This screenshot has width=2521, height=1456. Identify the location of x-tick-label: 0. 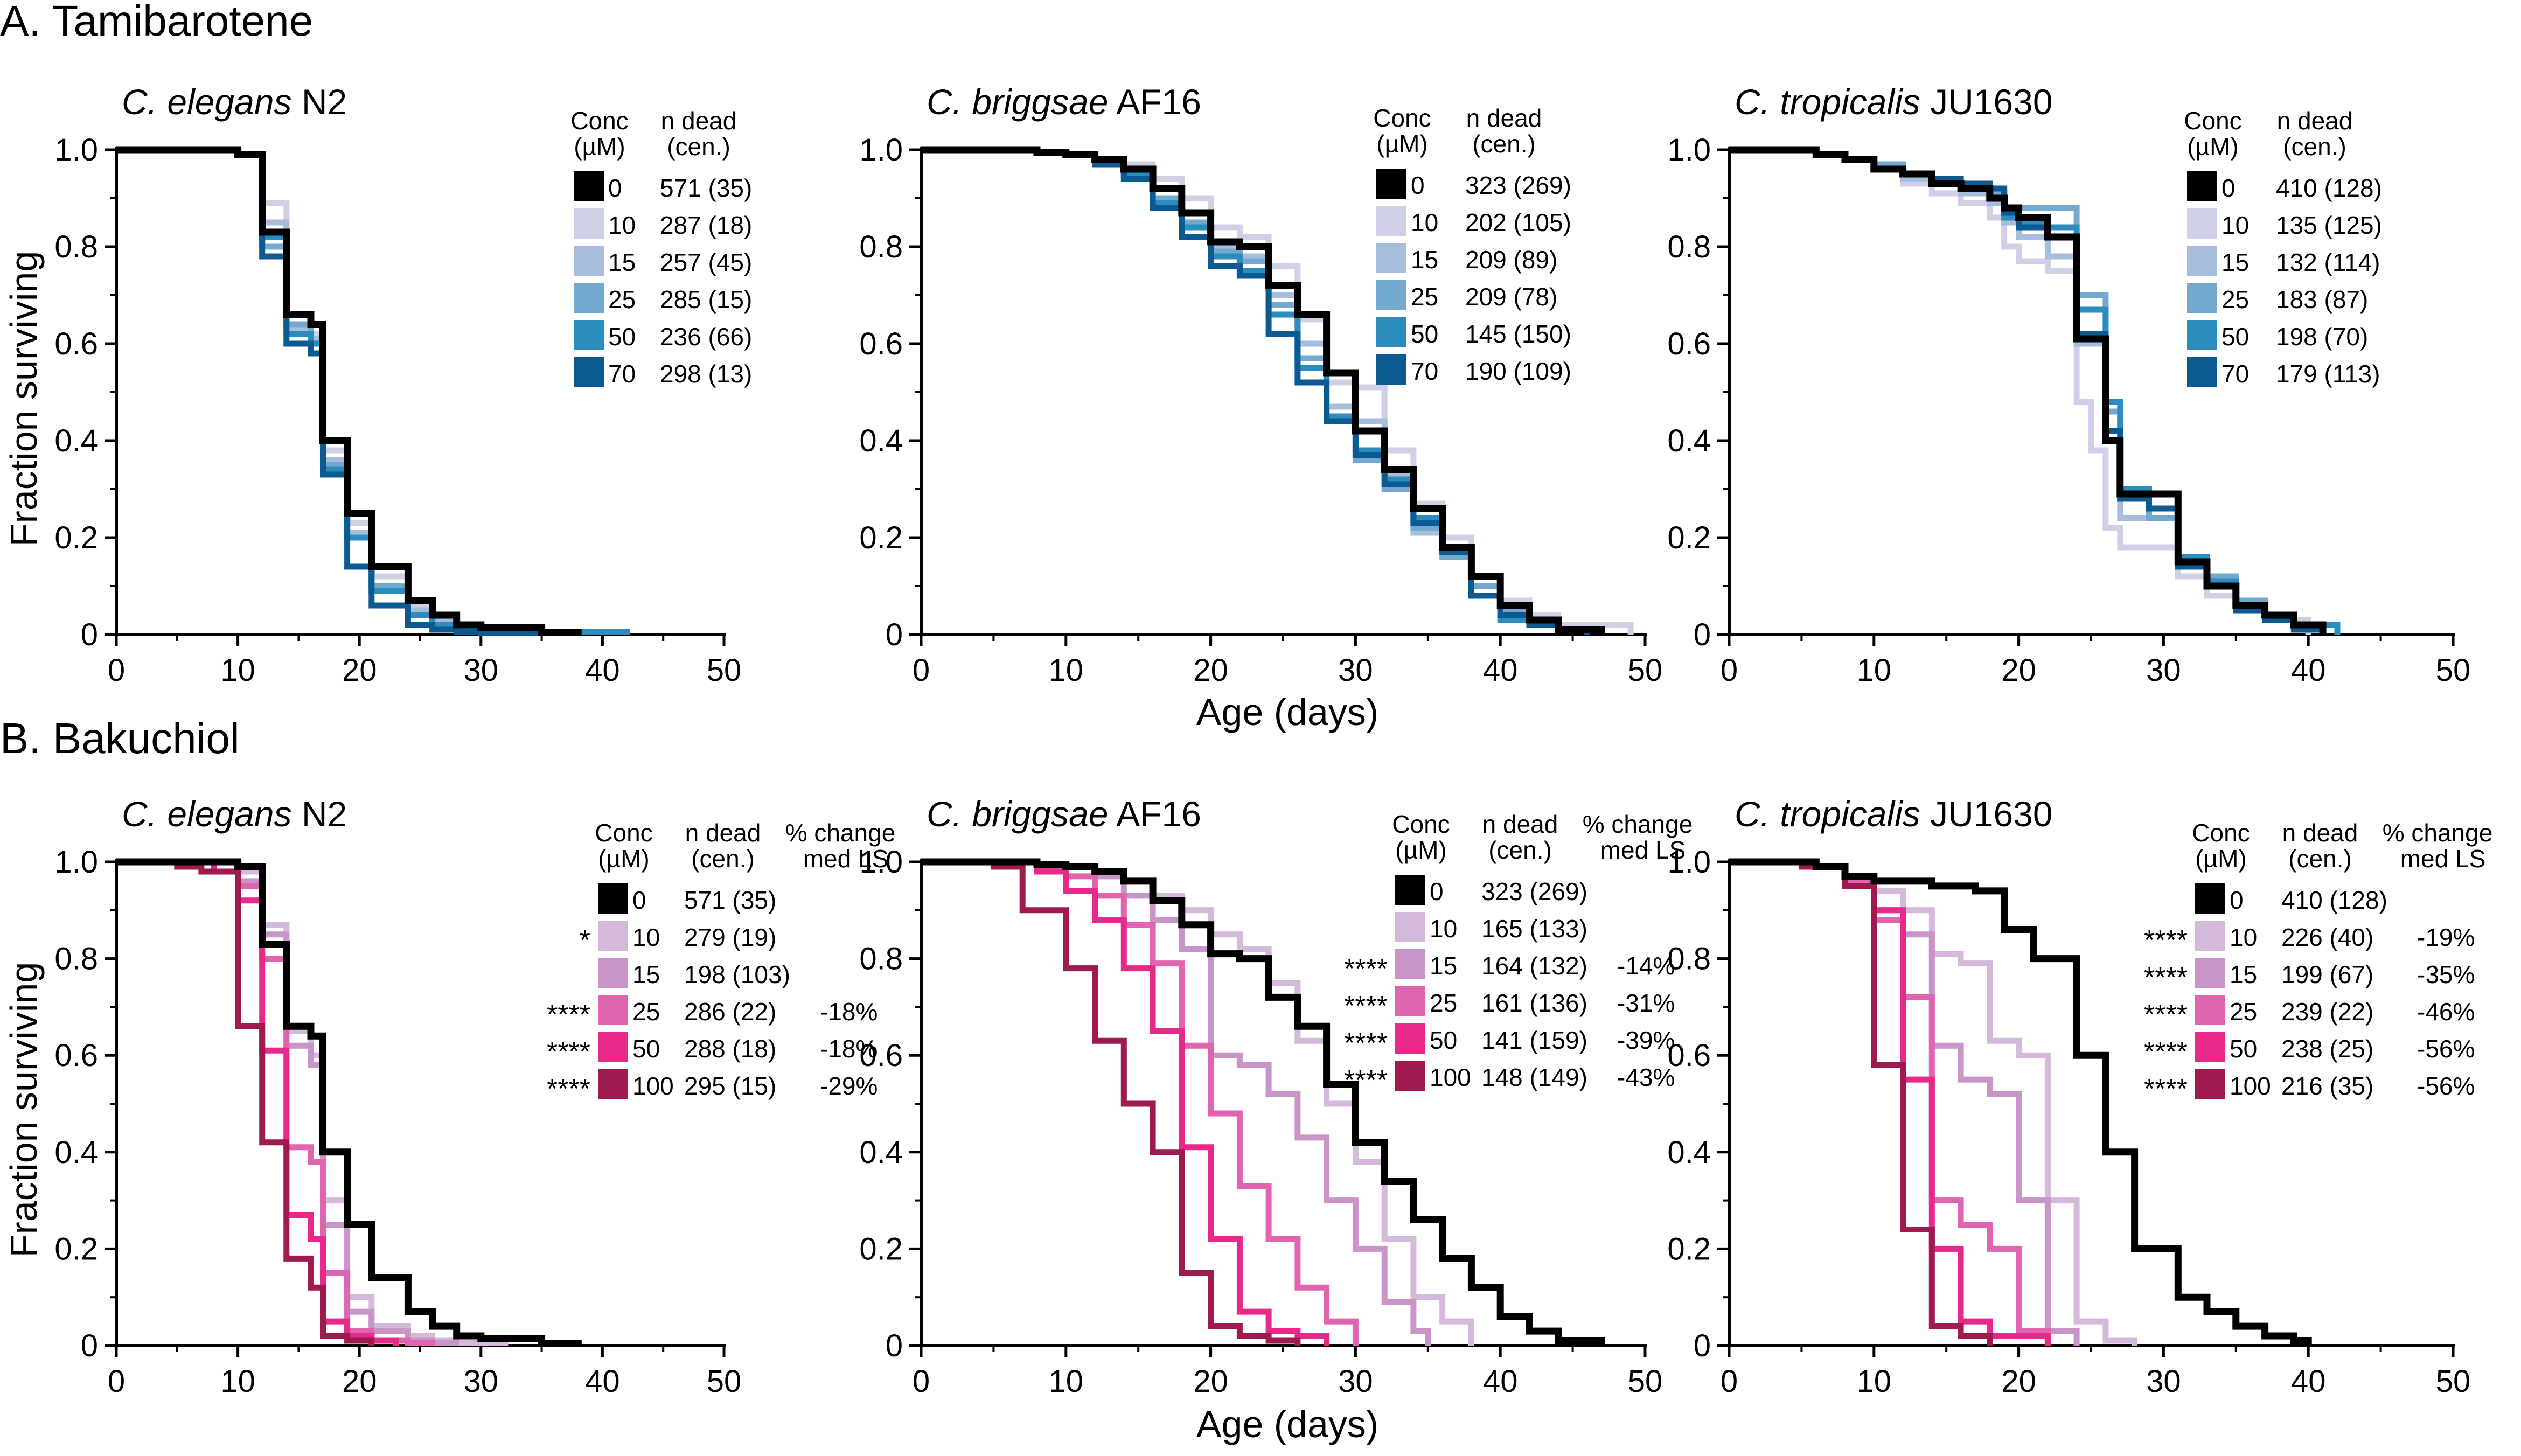
(922, 670).